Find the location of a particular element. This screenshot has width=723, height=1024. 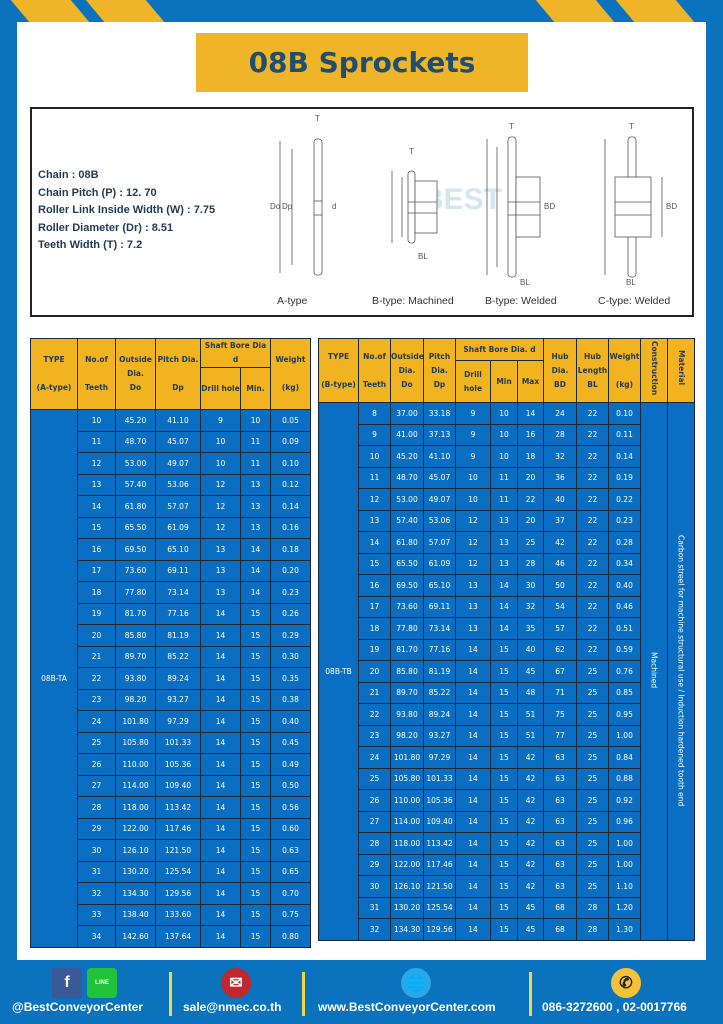

table-row: 18 77.80 73.14 13 14 0.23 is located at coordinates (171, 592).